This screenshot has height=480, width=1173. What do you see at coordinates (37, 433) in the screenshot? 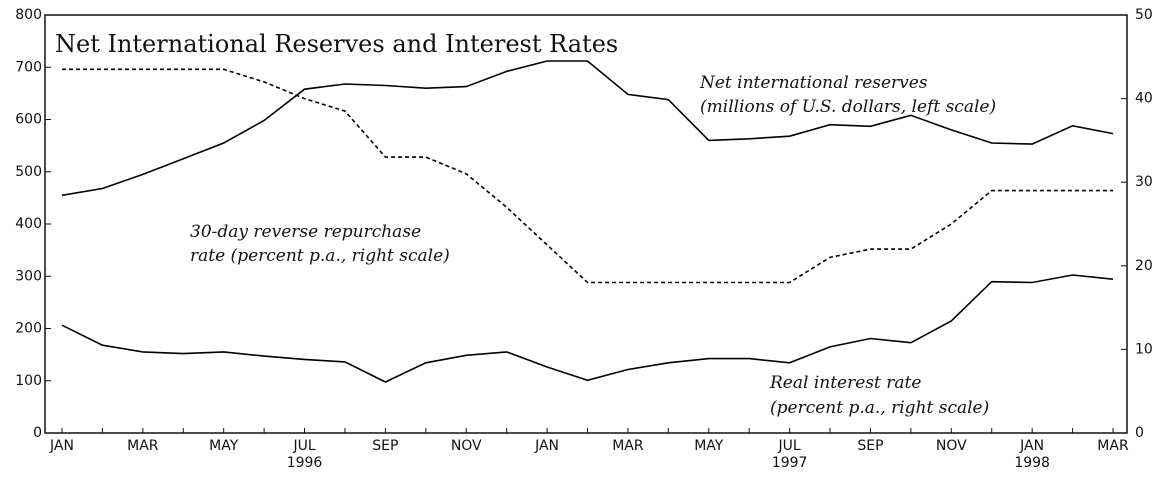
I see `y-tick-label: 0` at bounding box center [37, 433].